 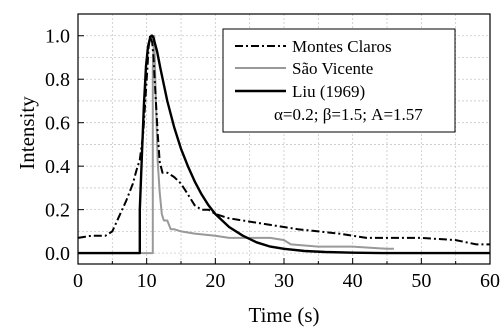 What do you see at coordinates (421, 281) in the screenshot?
I see `x-tick-label: 50` at bounding box center [421, 281].